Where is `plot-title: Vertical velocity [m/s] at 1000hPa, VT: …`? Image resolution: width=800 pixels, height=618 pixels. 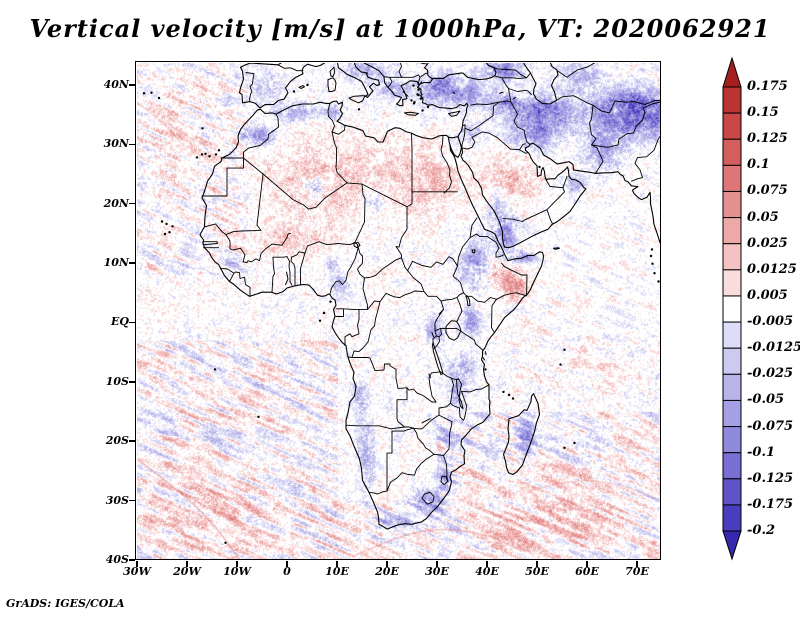 plot-title: Vertical velocity [m/s] at 1000hPa, VT: … is located at coordinates (400, 28).